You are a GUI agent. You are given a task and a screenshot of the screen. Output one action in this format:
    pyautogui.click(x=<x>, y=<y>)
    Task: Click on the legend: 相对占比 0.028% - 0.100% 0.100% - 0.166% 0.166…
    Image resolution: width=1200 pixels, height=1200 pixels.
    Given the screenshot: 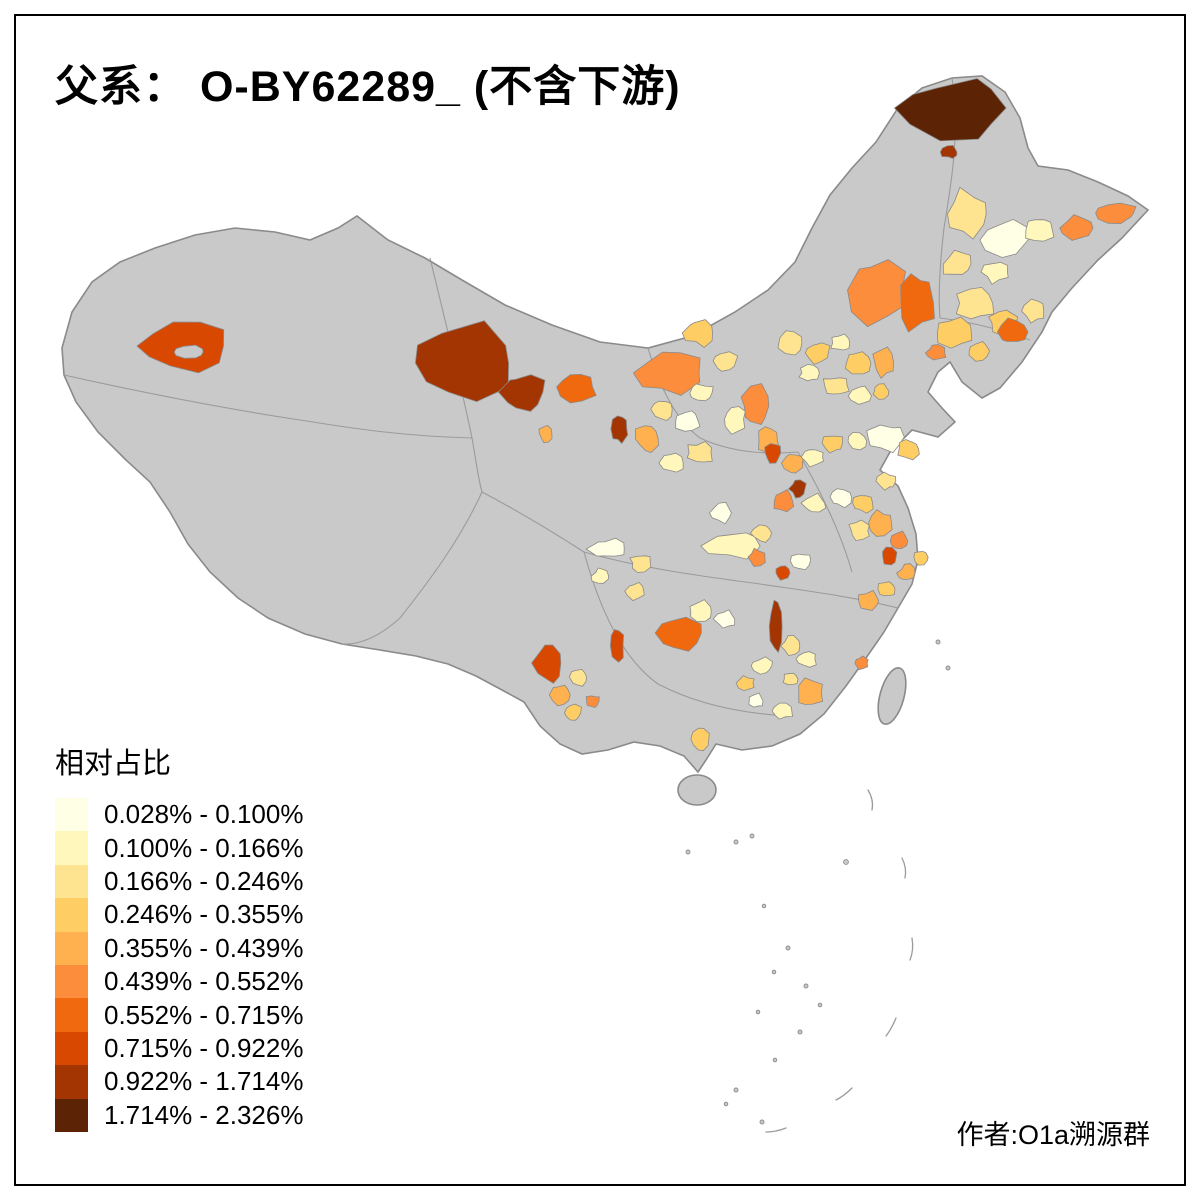 What is the action you would take?
    pyautogui.click(x=179, y=936)
    